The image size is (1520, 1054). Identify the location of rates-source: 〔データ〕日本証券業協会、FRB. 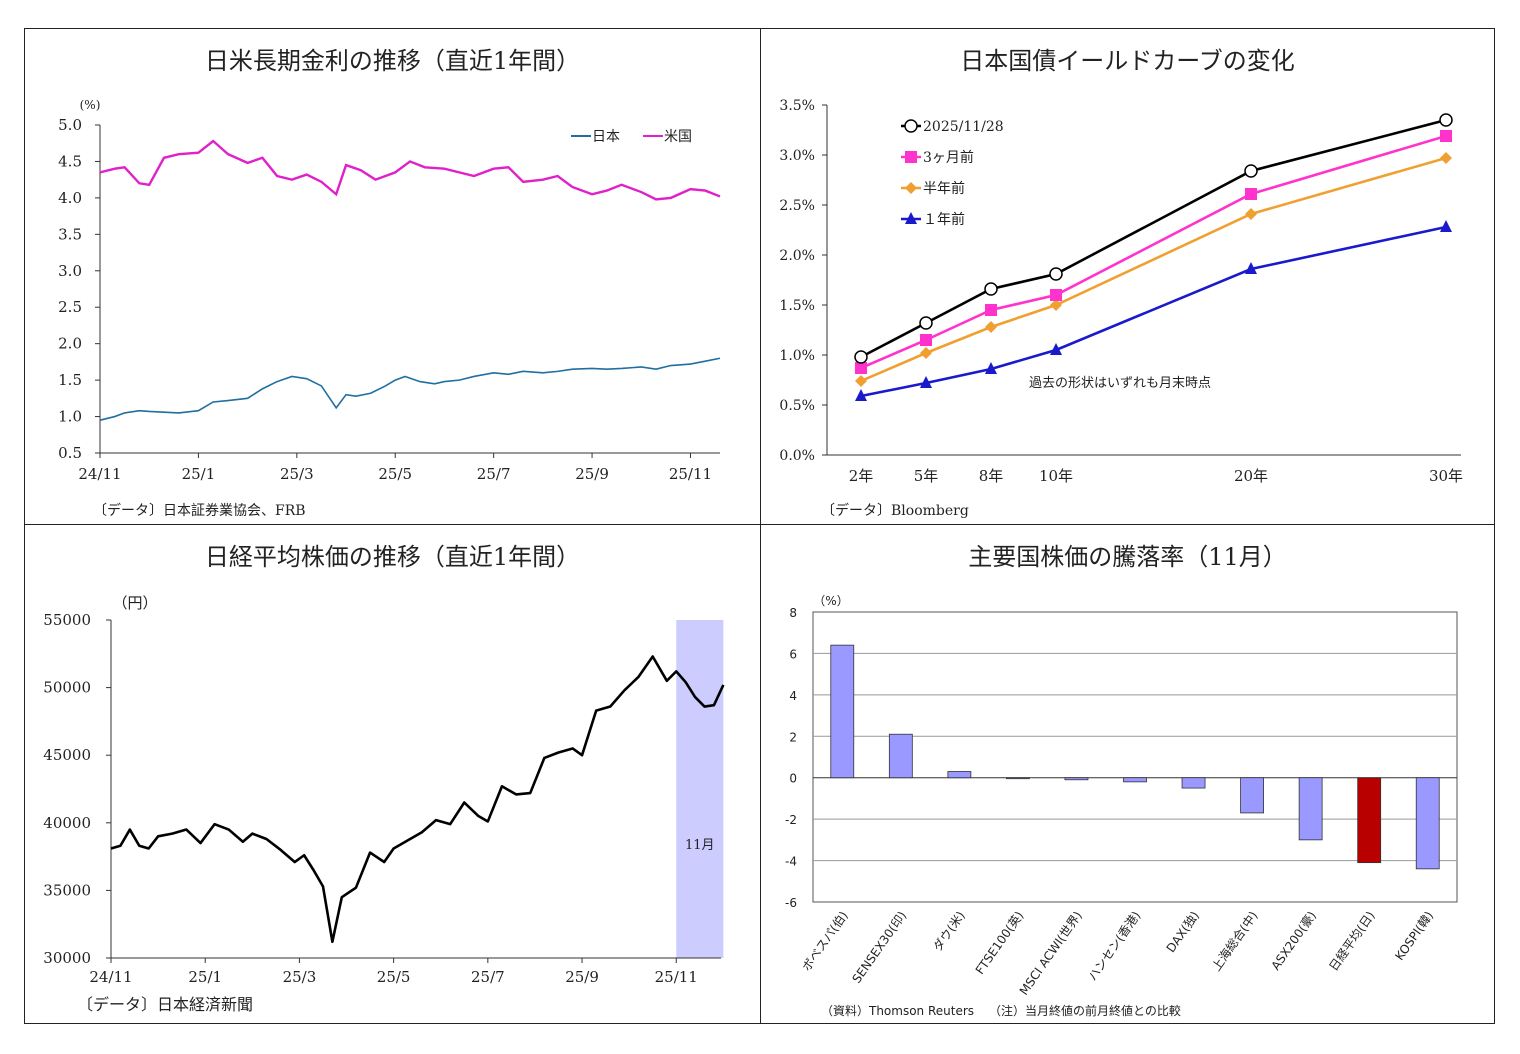
(199, 511).